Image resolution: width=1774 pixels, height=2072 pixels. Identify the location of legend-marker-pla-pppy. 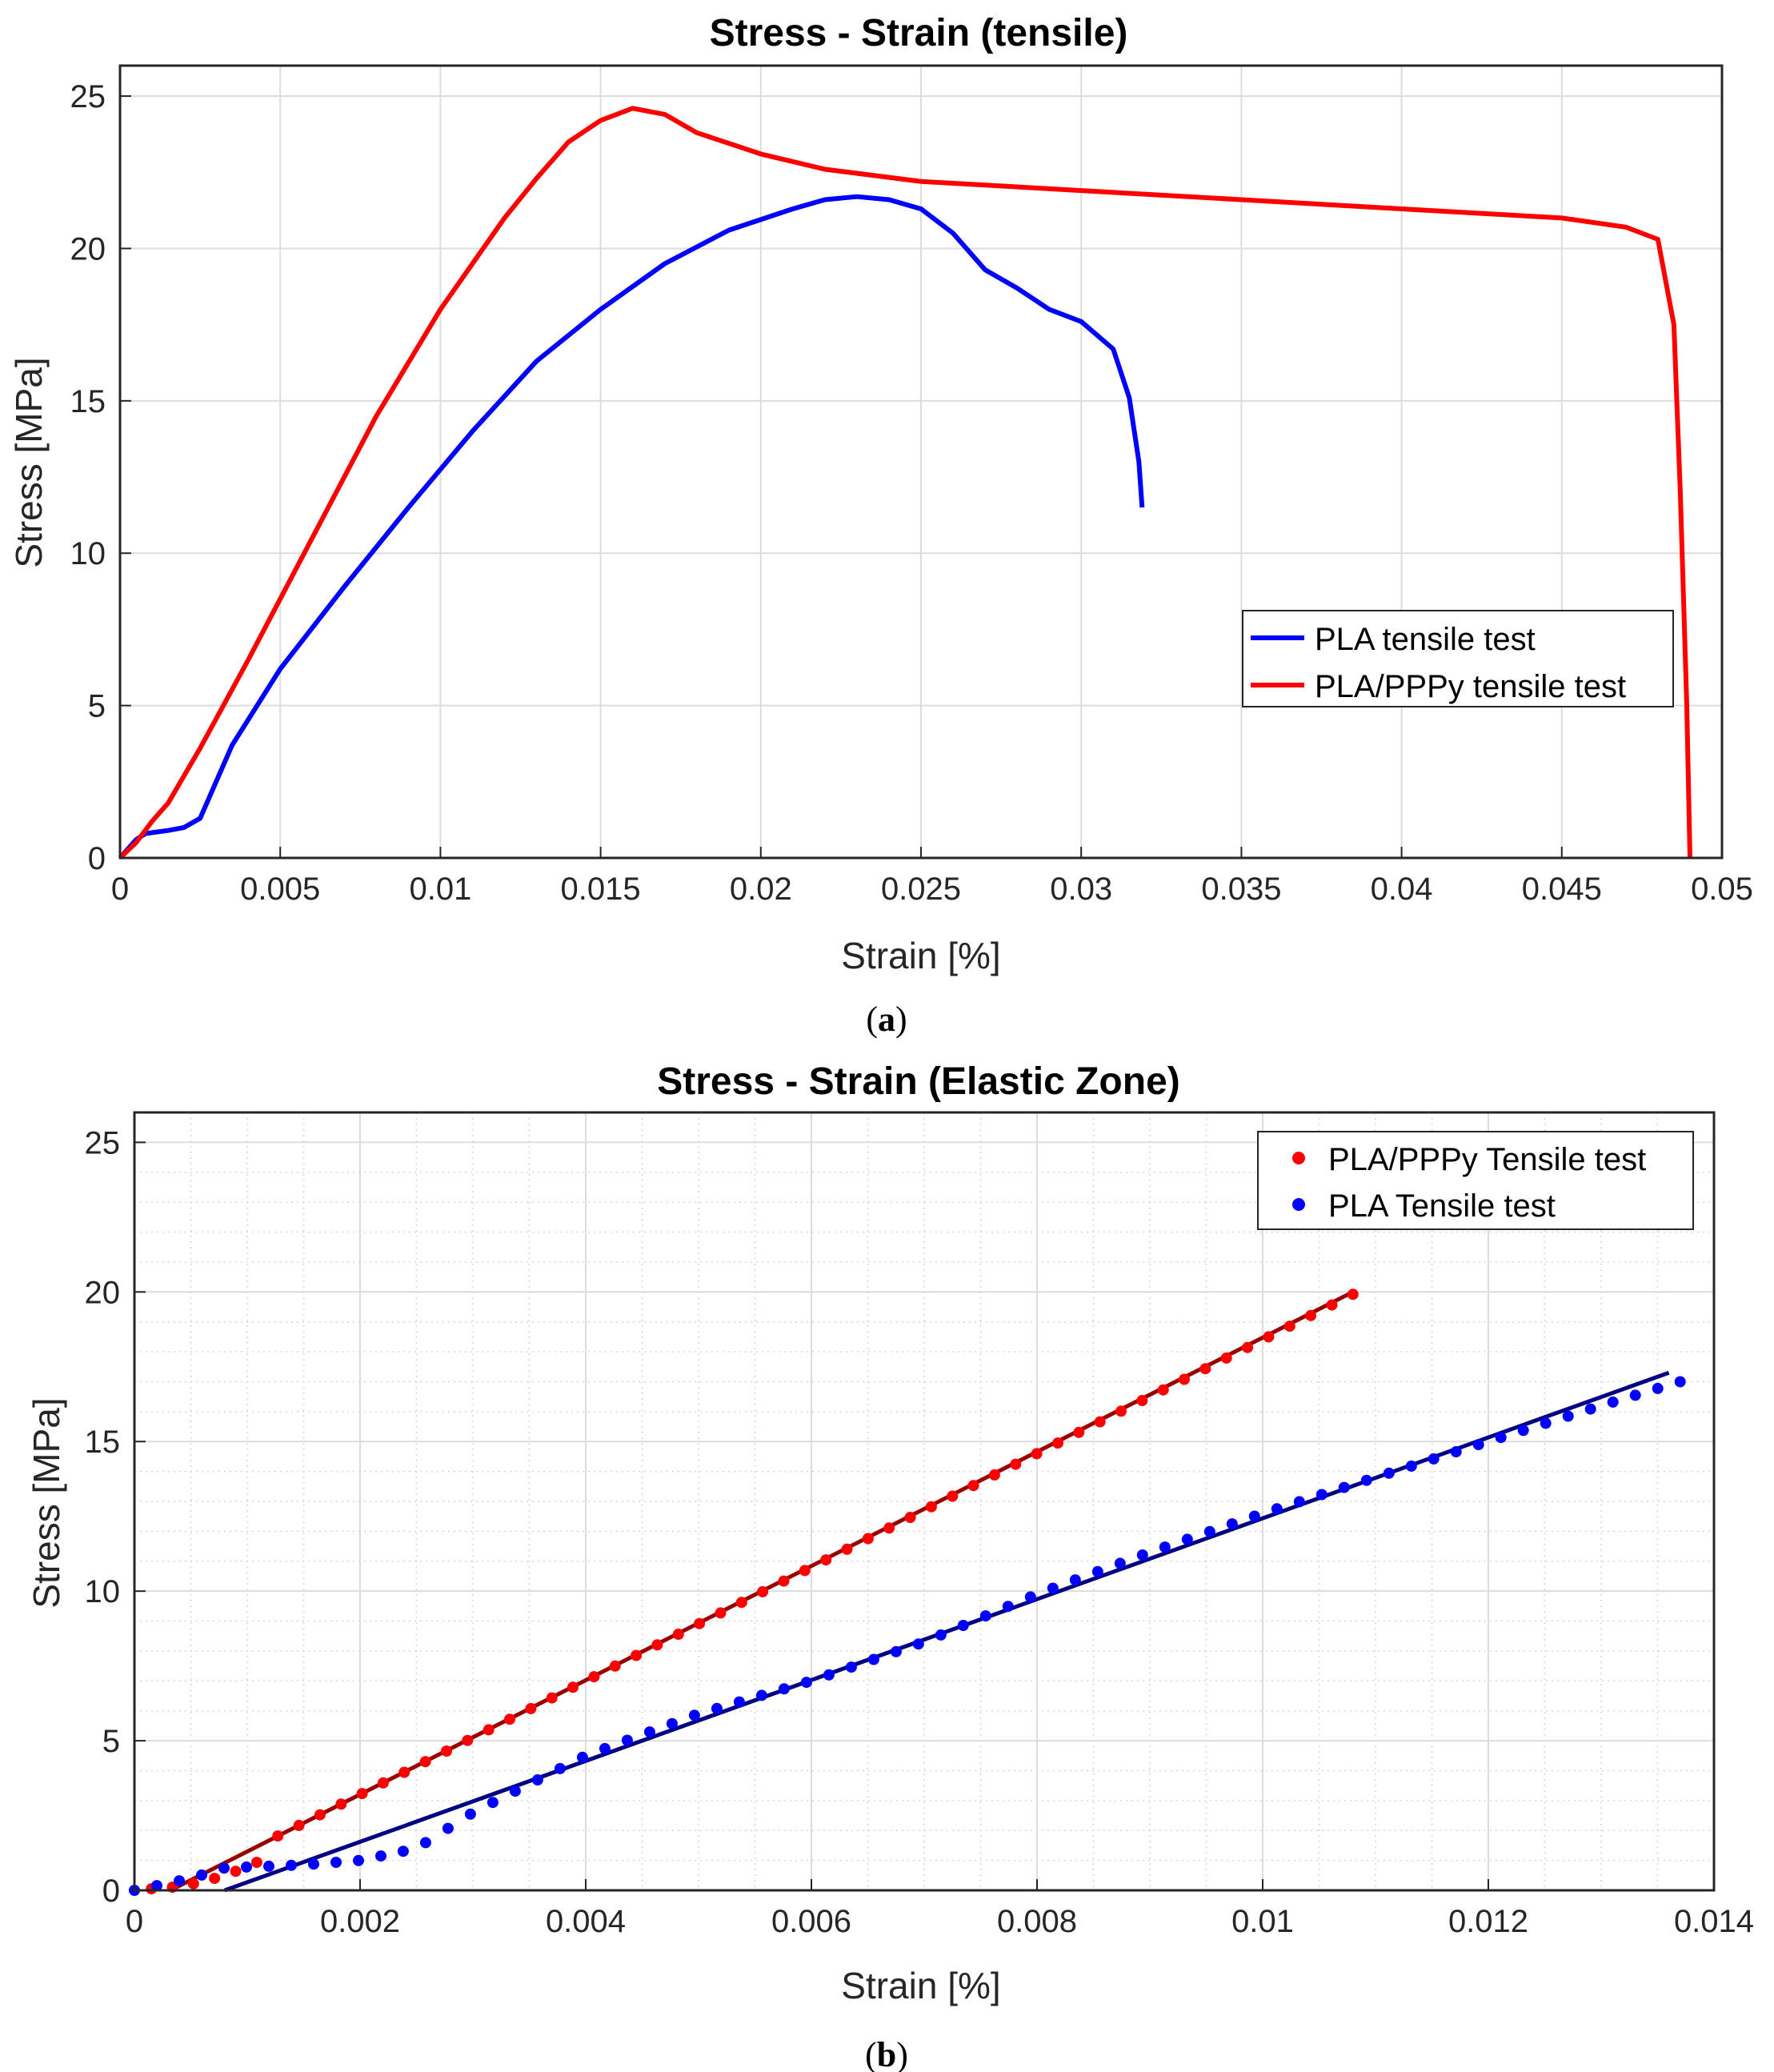
(1299, 1158).